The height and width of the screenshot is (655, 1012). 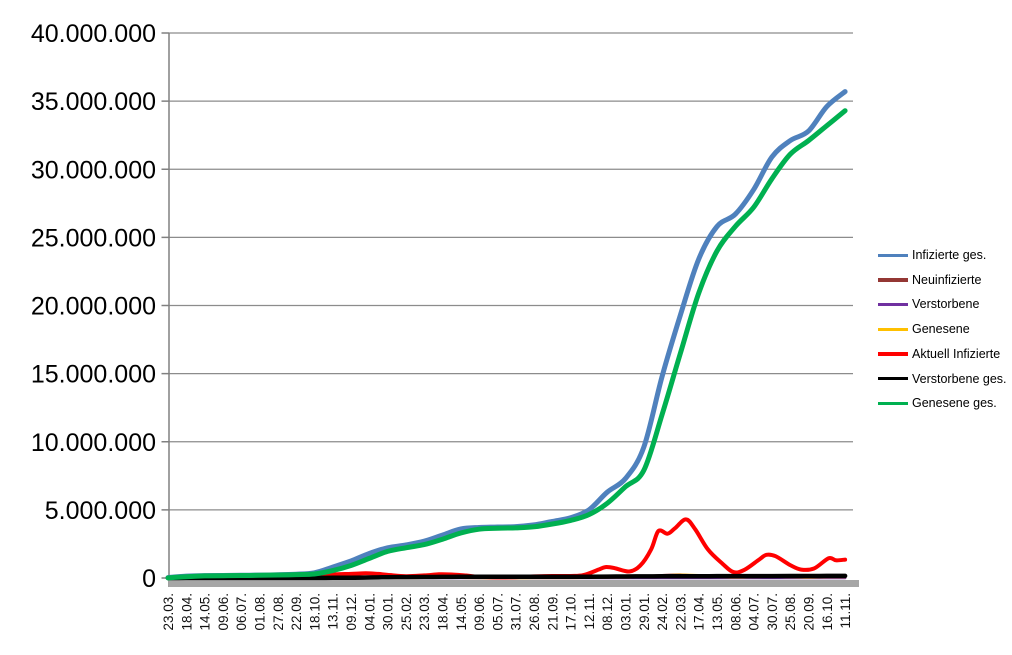 I want to click on x-axis-bar, so click(x=514, y=583).